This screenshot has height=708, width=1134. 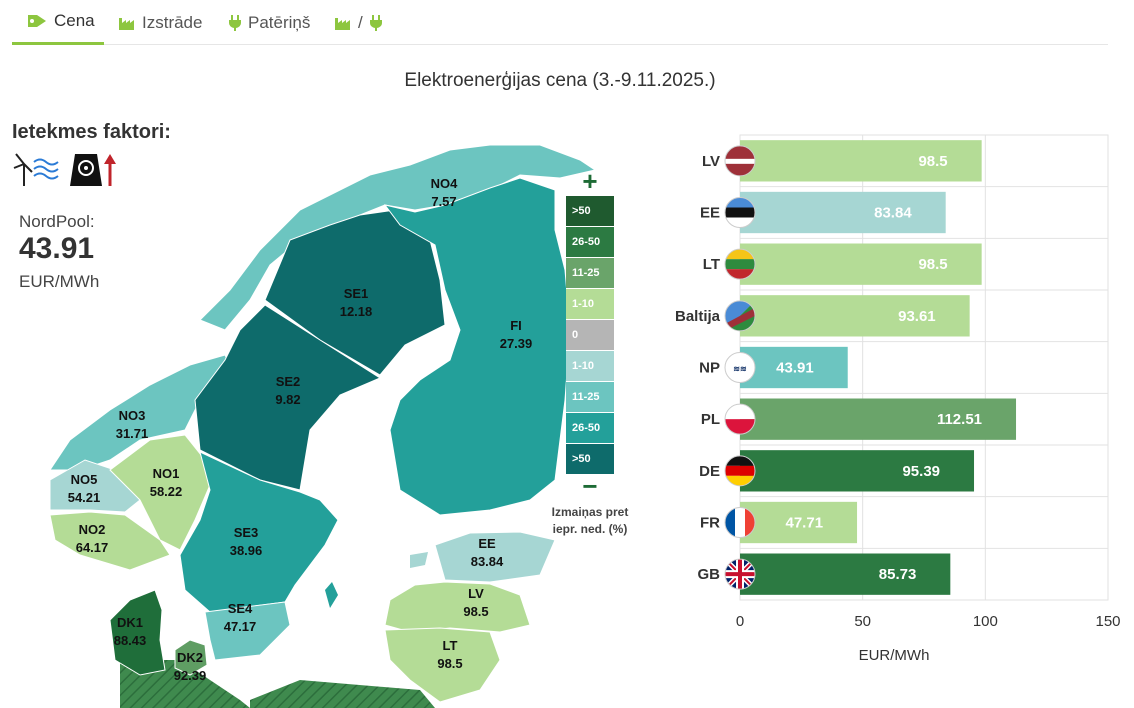 What do you see at coordinates (711, 161) in the screenshot?
I see `category-label: LV` at bounding box center [711, 161].